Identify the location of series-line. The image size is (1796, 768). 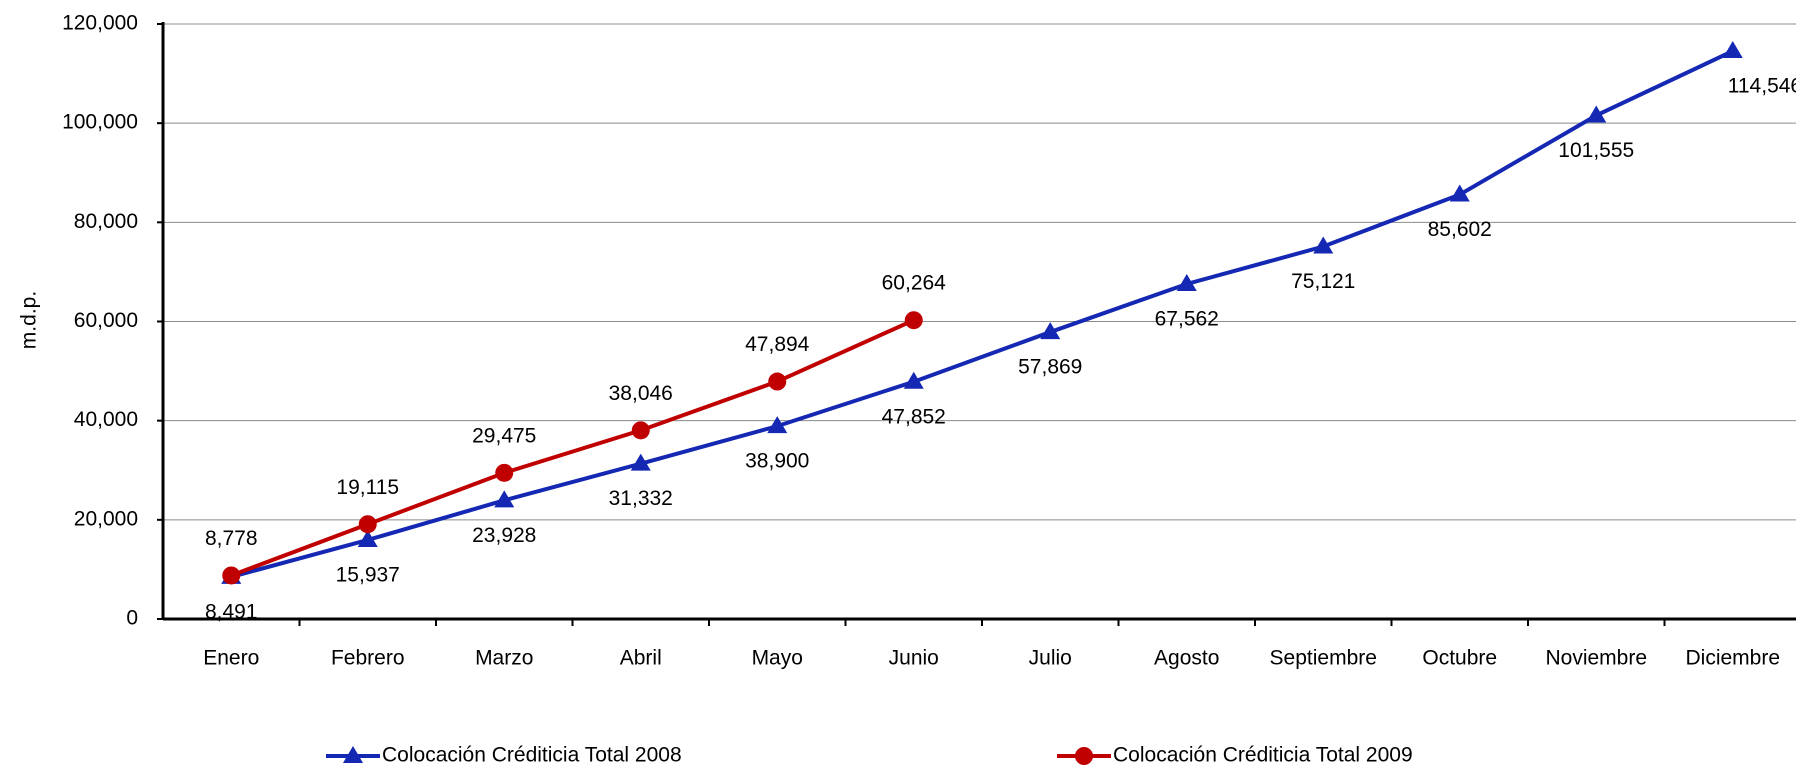
(572, 448).